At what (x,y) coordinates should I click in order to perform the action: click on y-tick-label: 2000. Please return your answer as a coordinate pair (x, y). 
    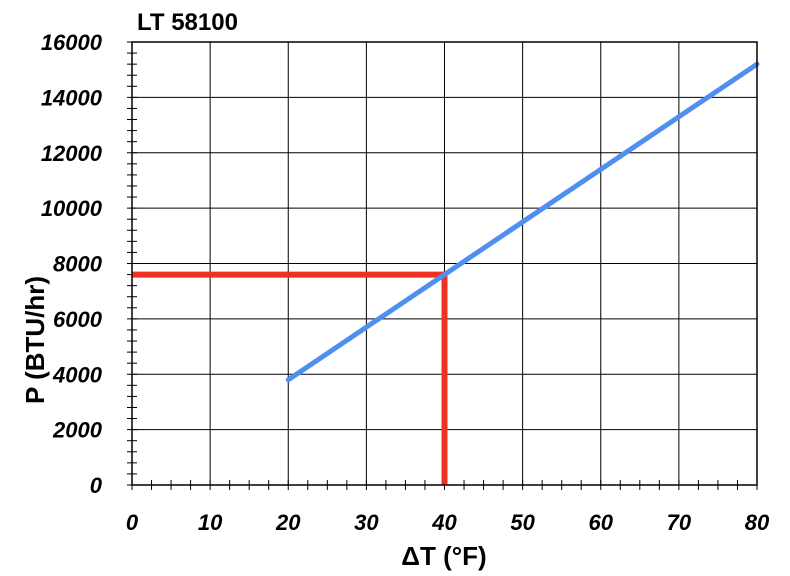
    Looking at the image, I should click on (77, 430).